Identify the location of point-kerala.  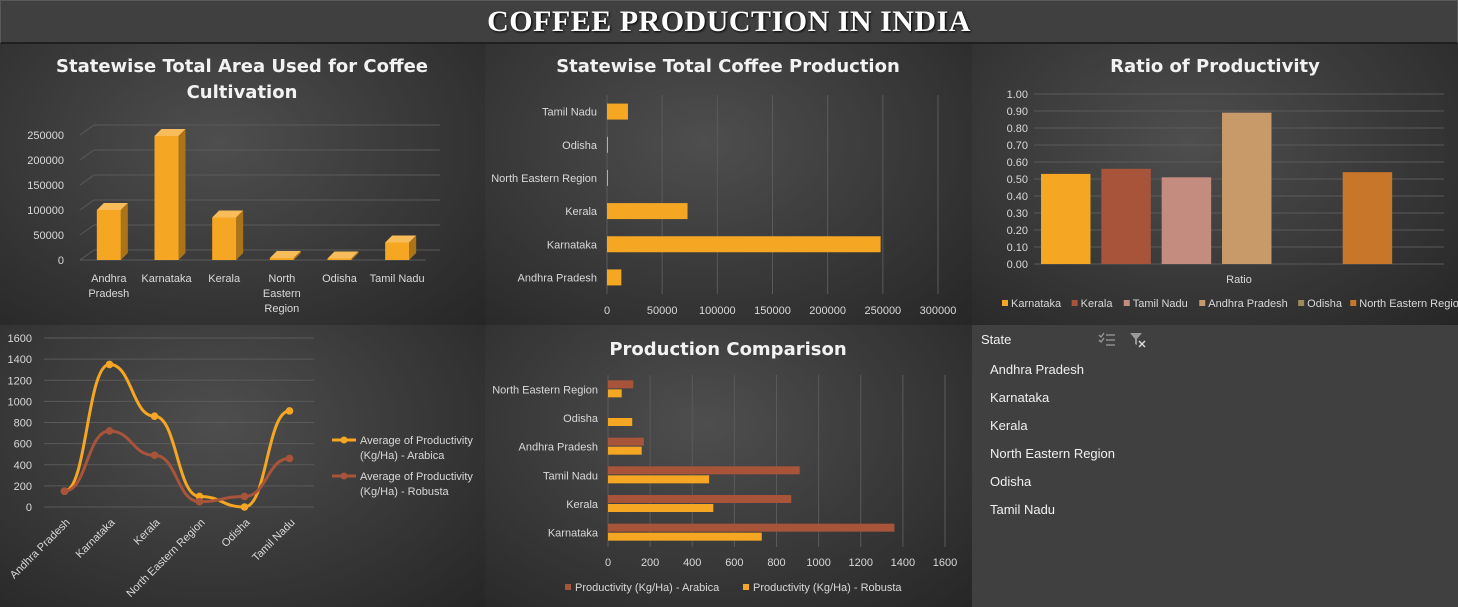
(154, 455).